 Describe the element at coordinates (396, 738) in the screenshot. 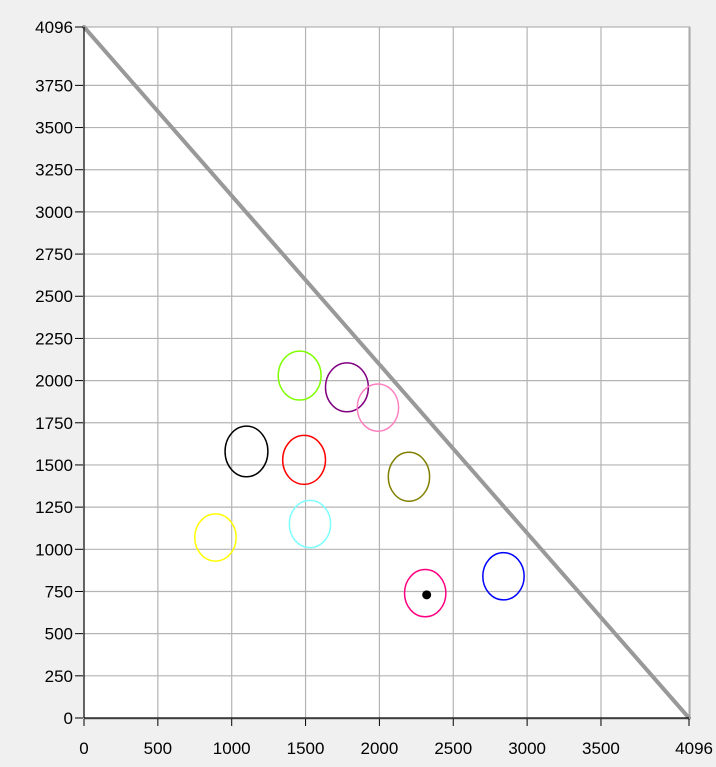

I see `x-axis-ticks: 0 500 1000 1500 2000 2500 3000 3500 4096` at that location.